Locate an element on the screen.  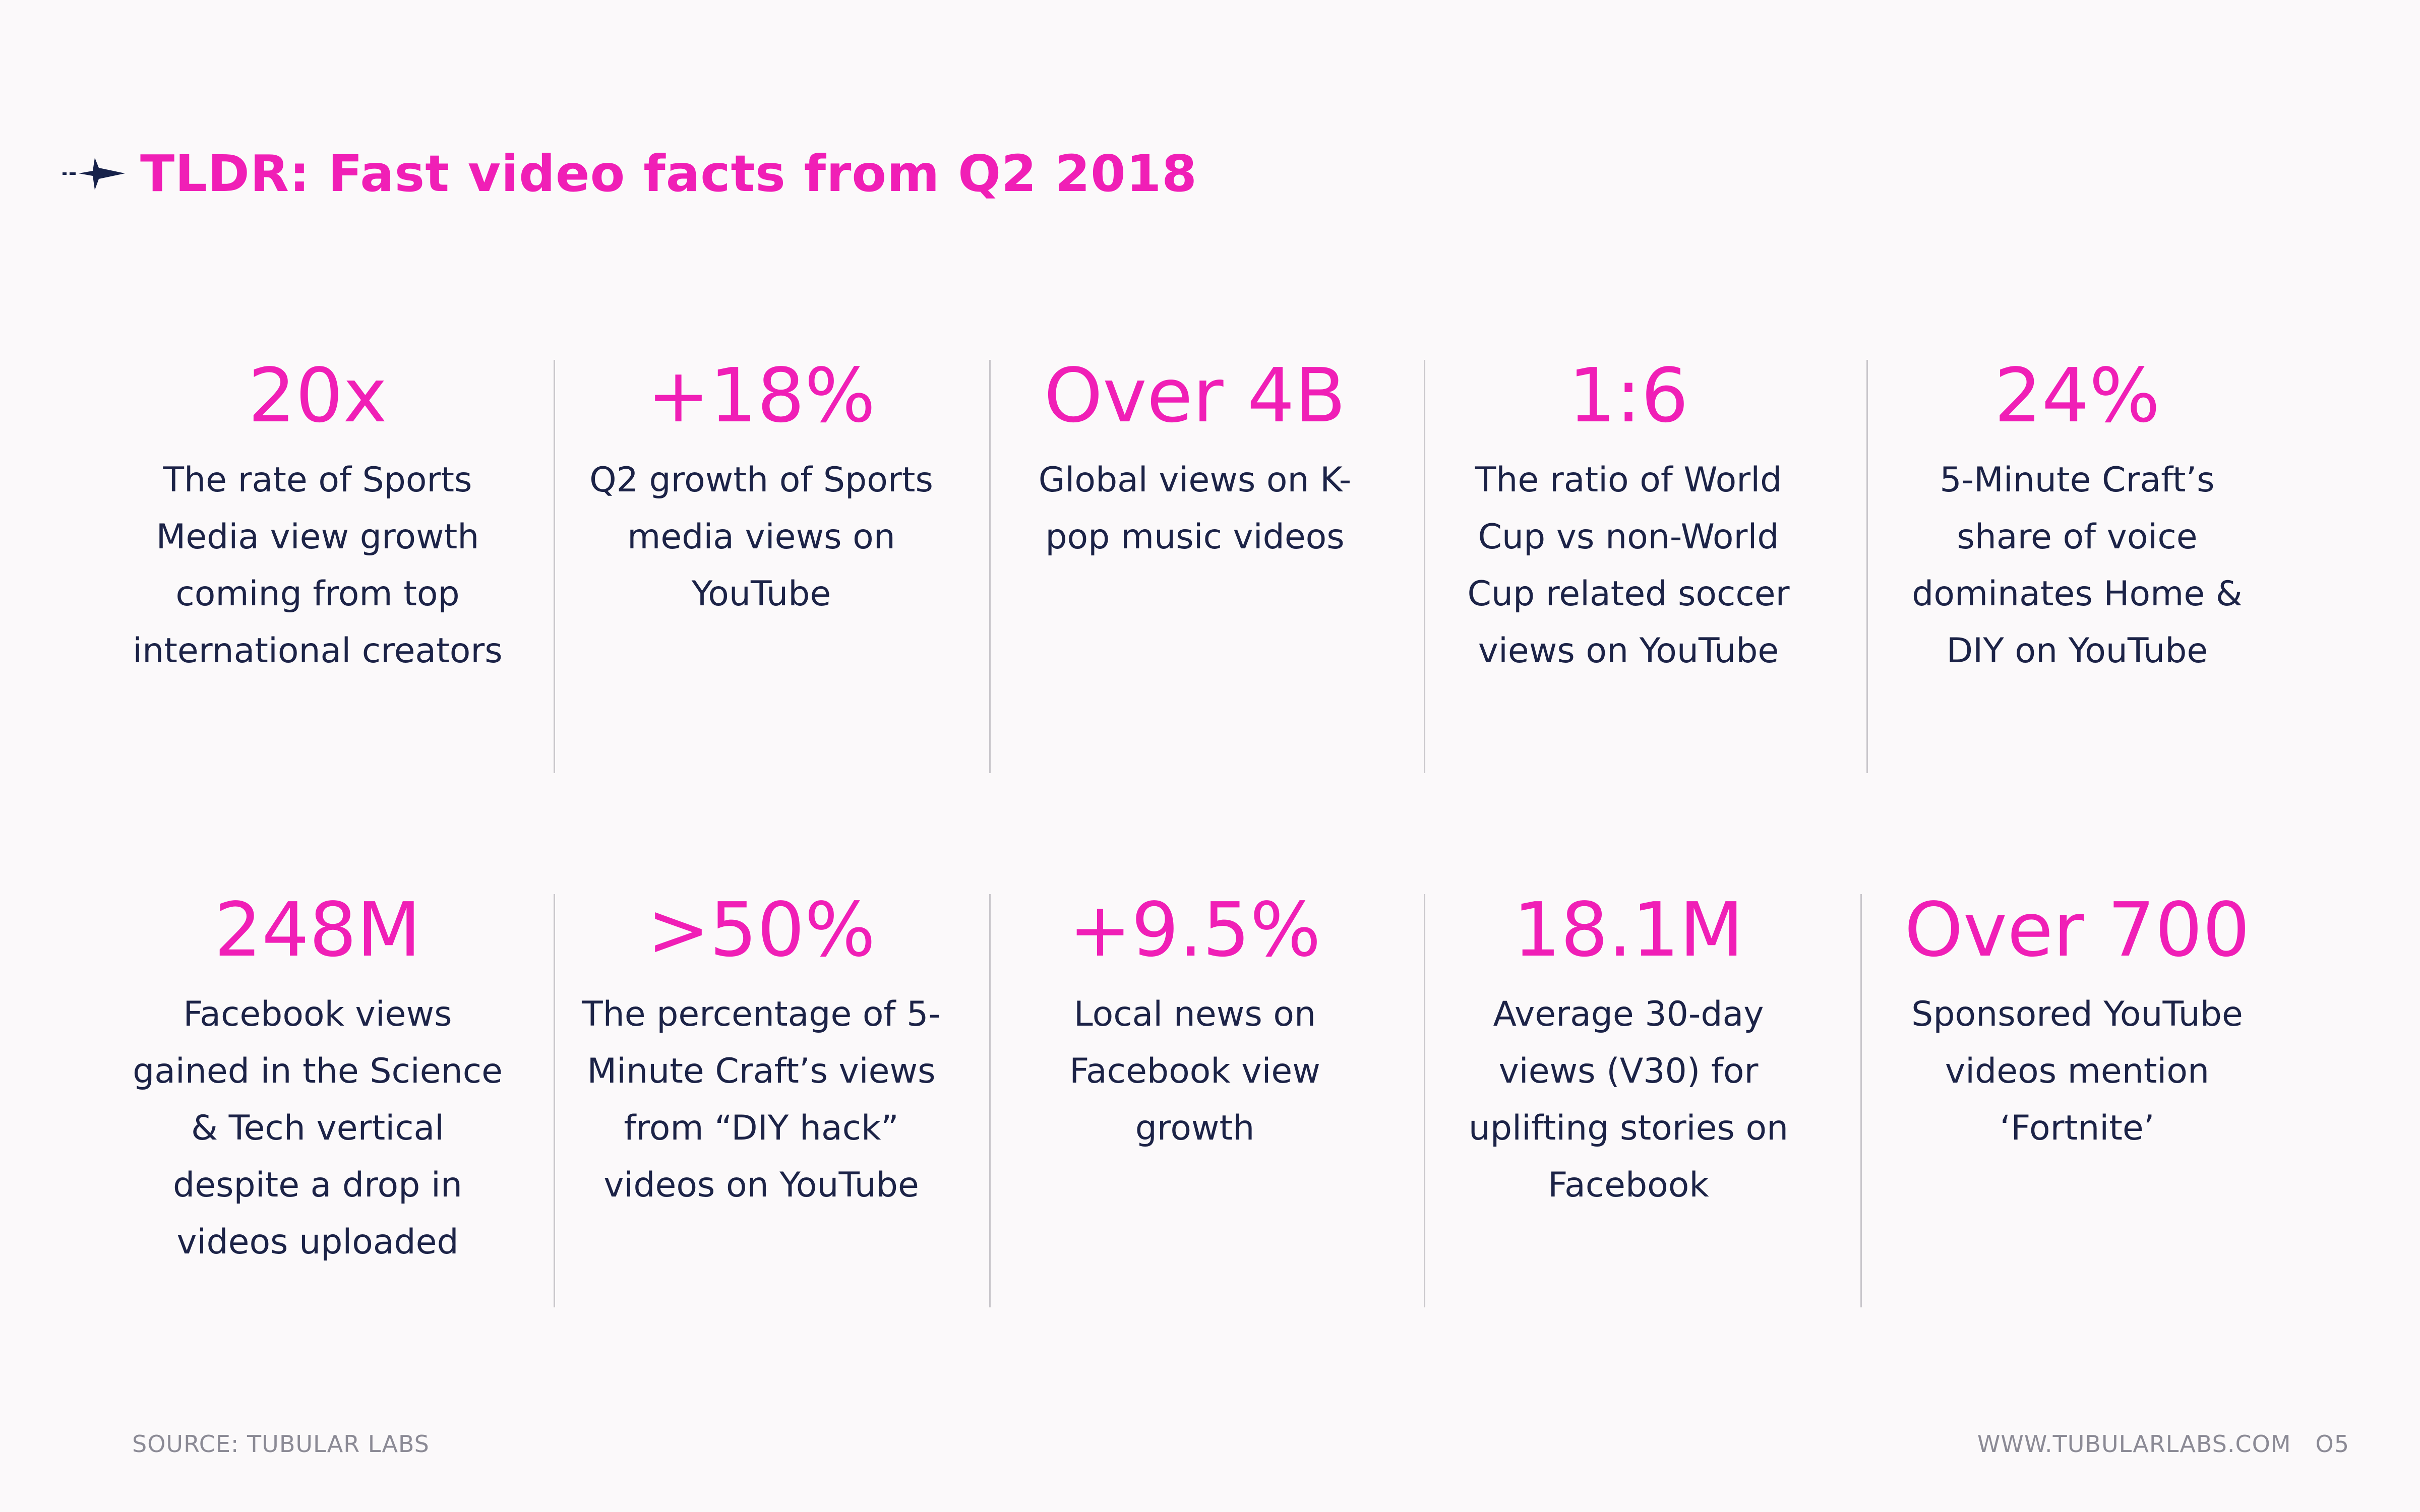
fact-stat: >50% is located at coordinates (761, 930).